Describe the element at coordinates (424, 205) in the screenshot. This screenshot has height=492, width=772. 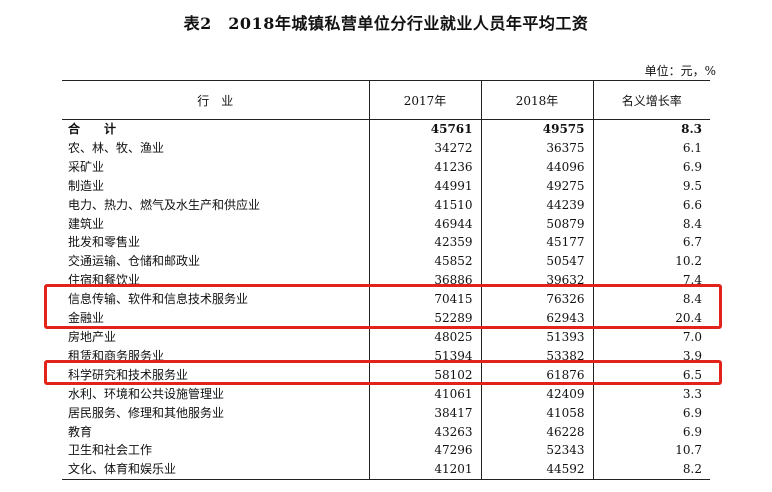
I see `value-2017-cell: 41510` at that location.